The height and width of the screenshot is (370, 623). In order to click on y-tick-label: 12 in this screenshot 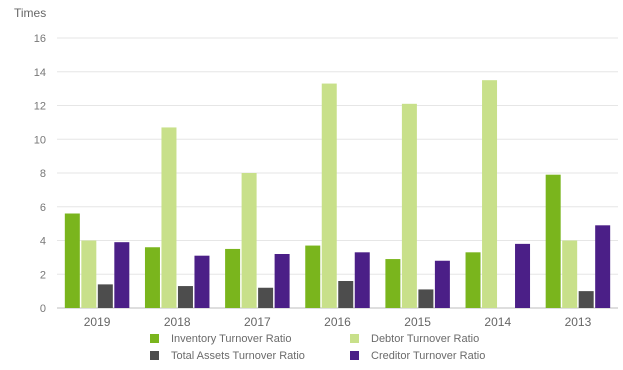, I will do `click(40, 107)`.